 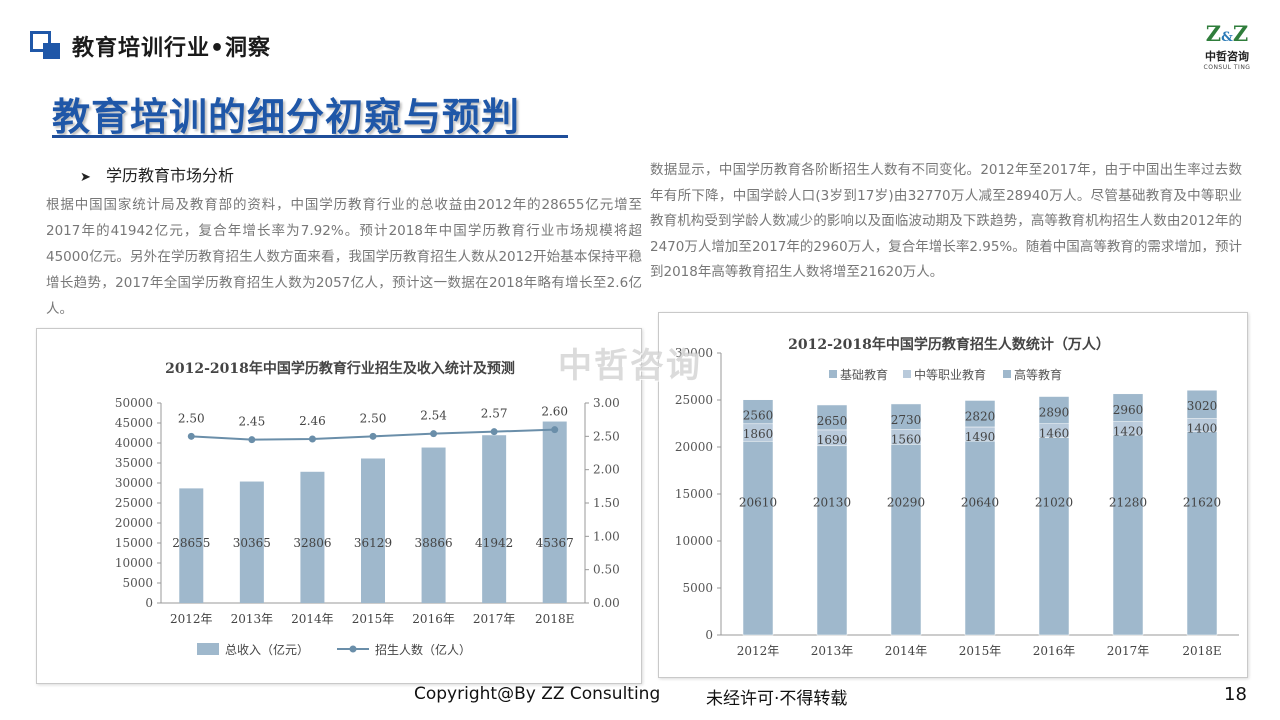 What do you see at coordinates (1227, 33) in the screenshot?
I see `logo-mark: Z&Z` at bounding box center [1227, 33].